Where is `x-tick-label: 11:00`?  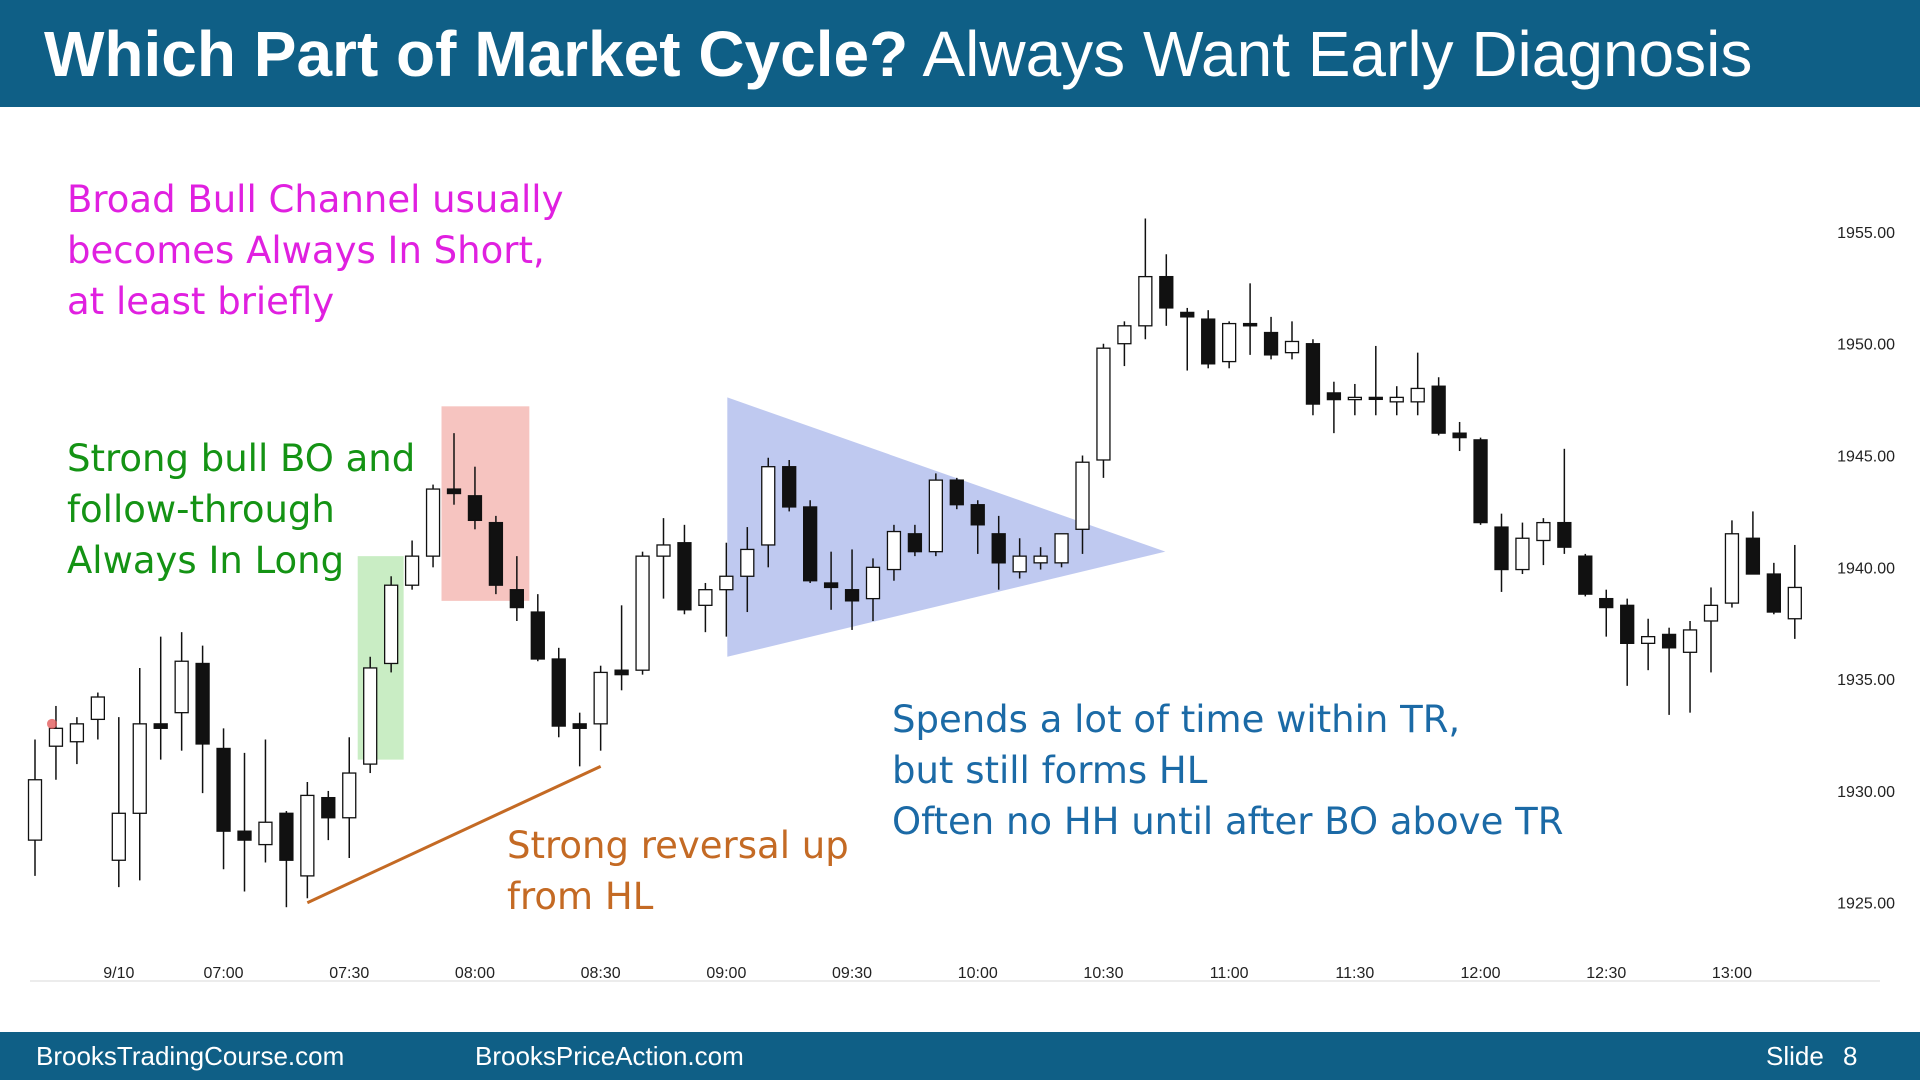 x-tick-label: 11:00 is located at coordinates (1229, 973).